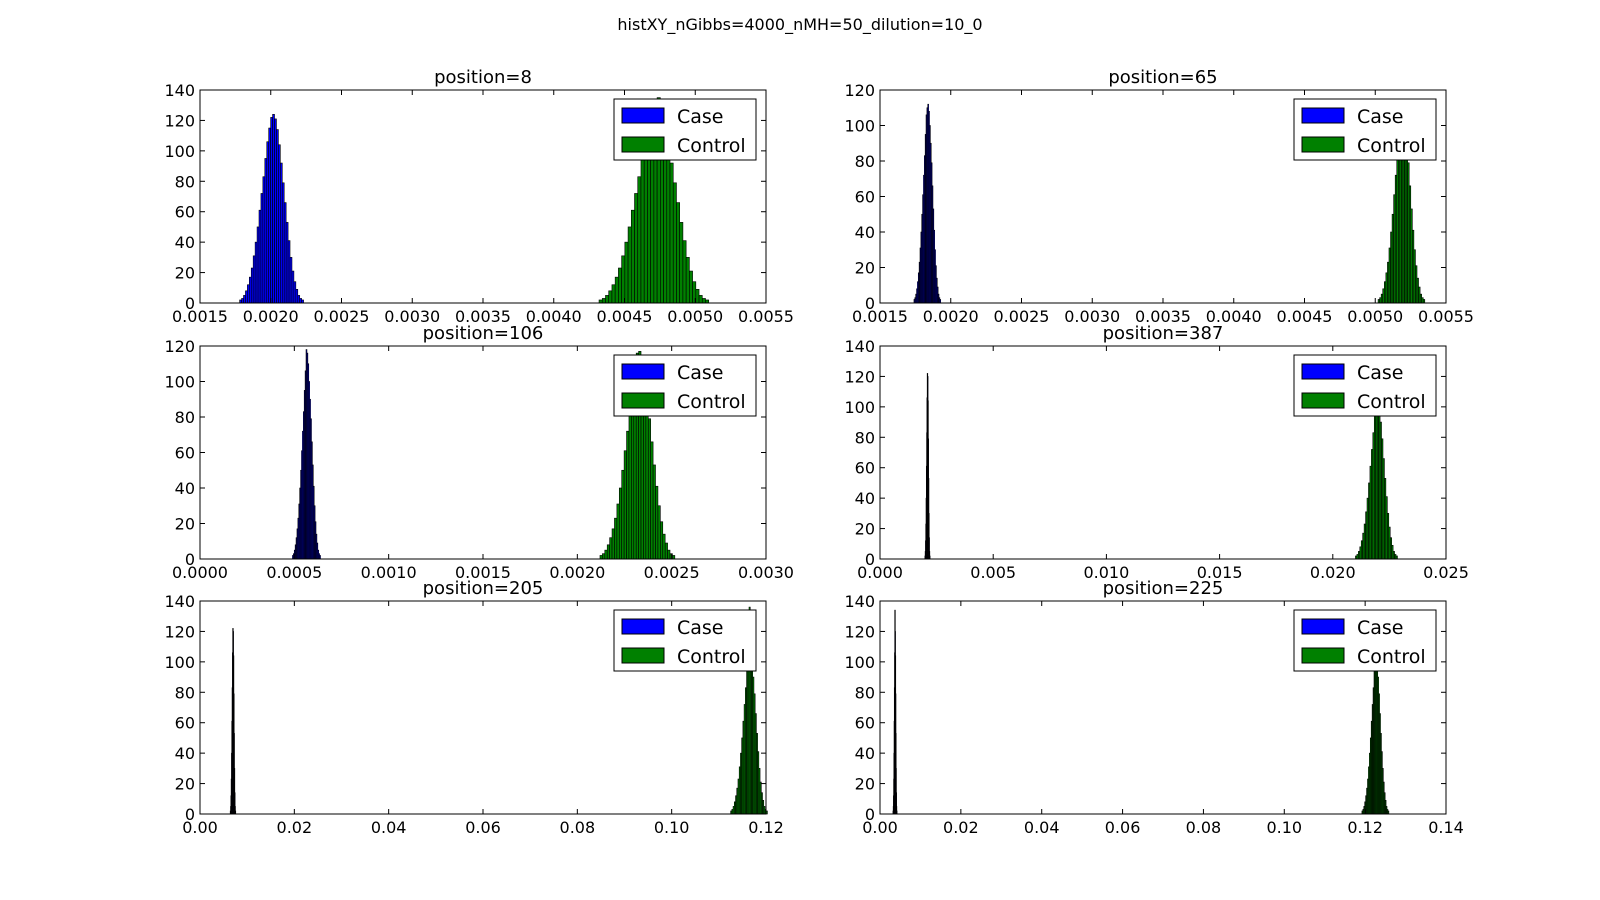 Image resolution: width=1600 pixels, height=900 pixels. I want to click on x-tick-label: 0.000, so click(880, 572).